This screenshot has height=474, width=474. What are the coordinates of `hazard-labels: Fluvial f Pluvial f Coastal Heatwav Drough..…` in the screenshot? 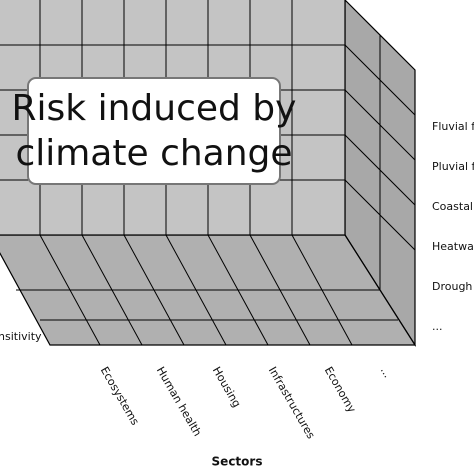 It's located at (453, 226).